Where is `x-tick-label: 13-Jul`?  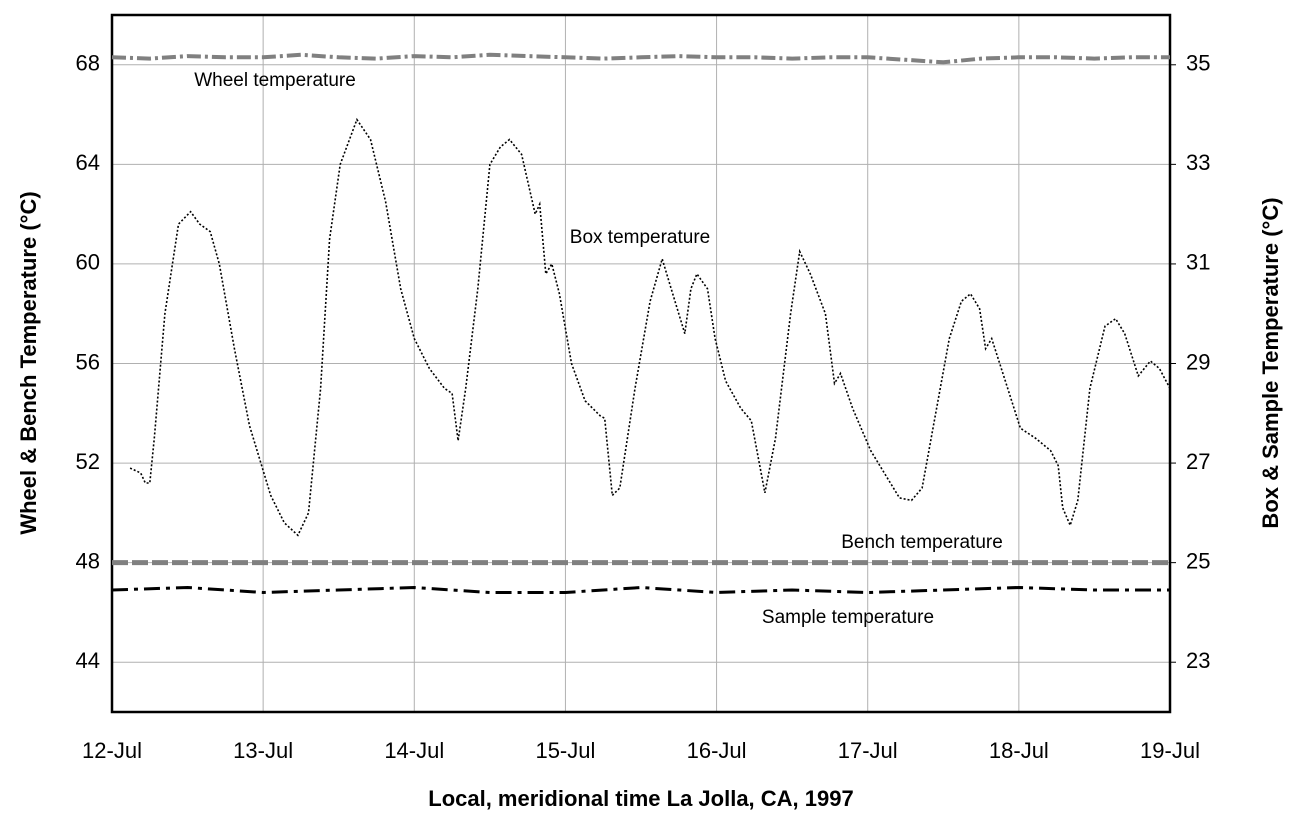 x-tick-label: 13-Jul is located at coordinates (263, 750).